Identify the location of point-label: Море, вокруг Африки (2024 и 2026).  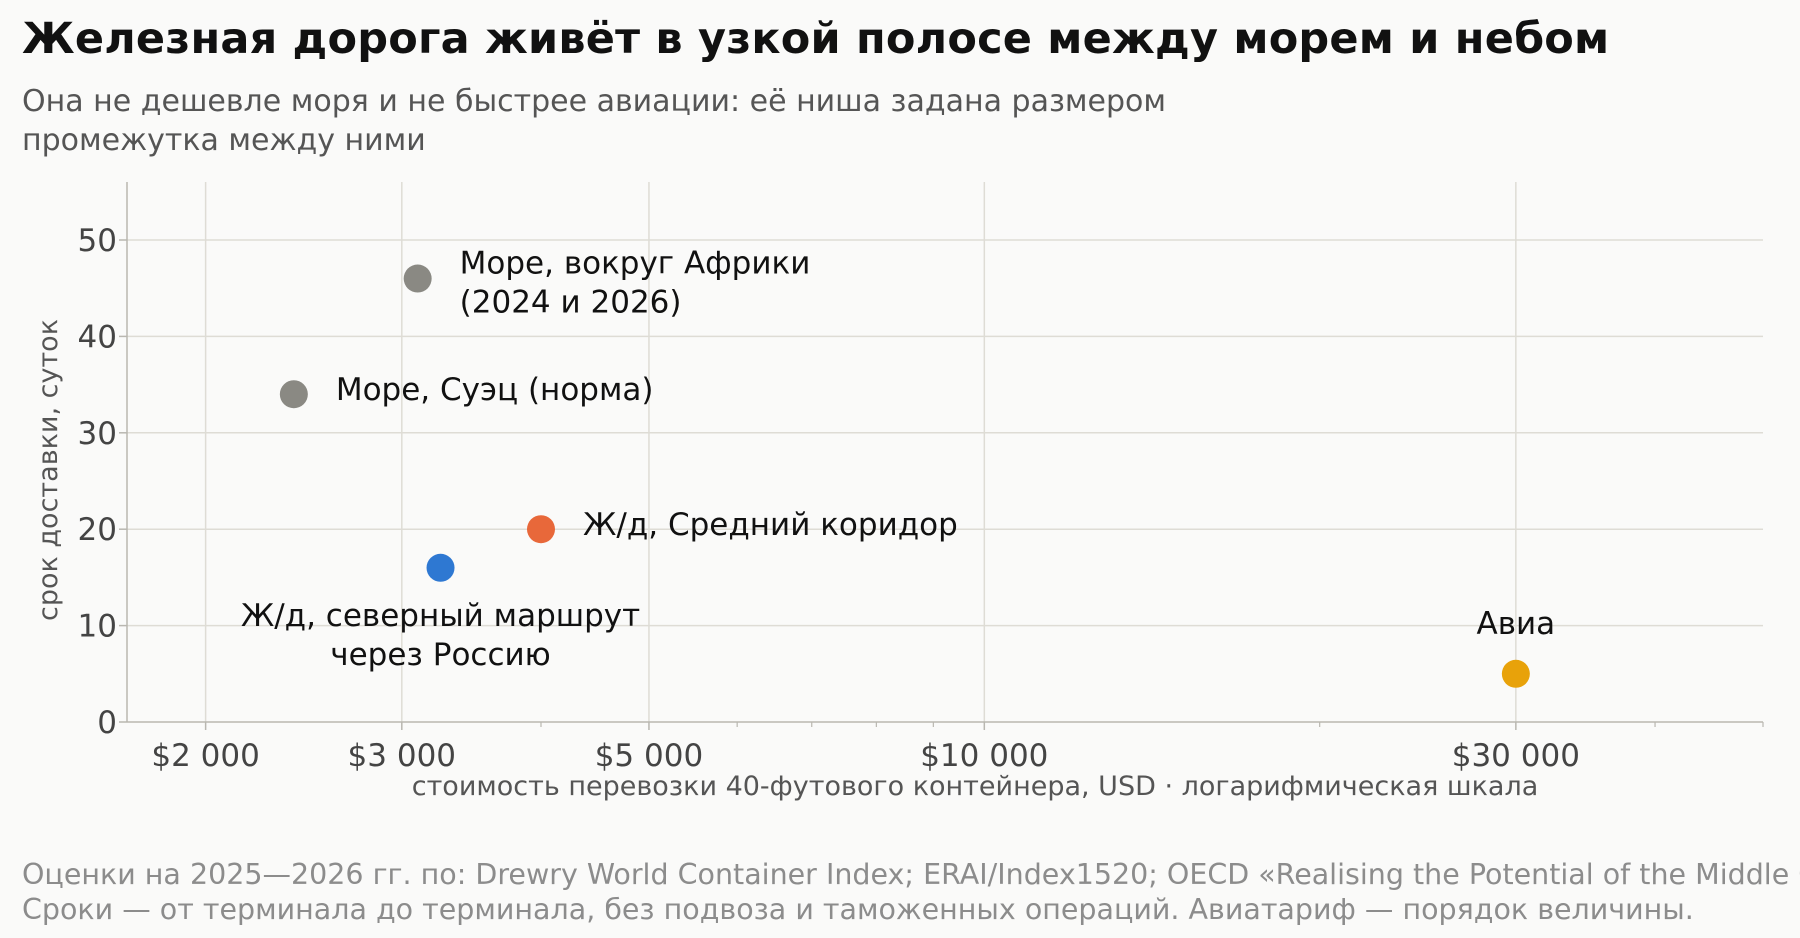
(635, 283).